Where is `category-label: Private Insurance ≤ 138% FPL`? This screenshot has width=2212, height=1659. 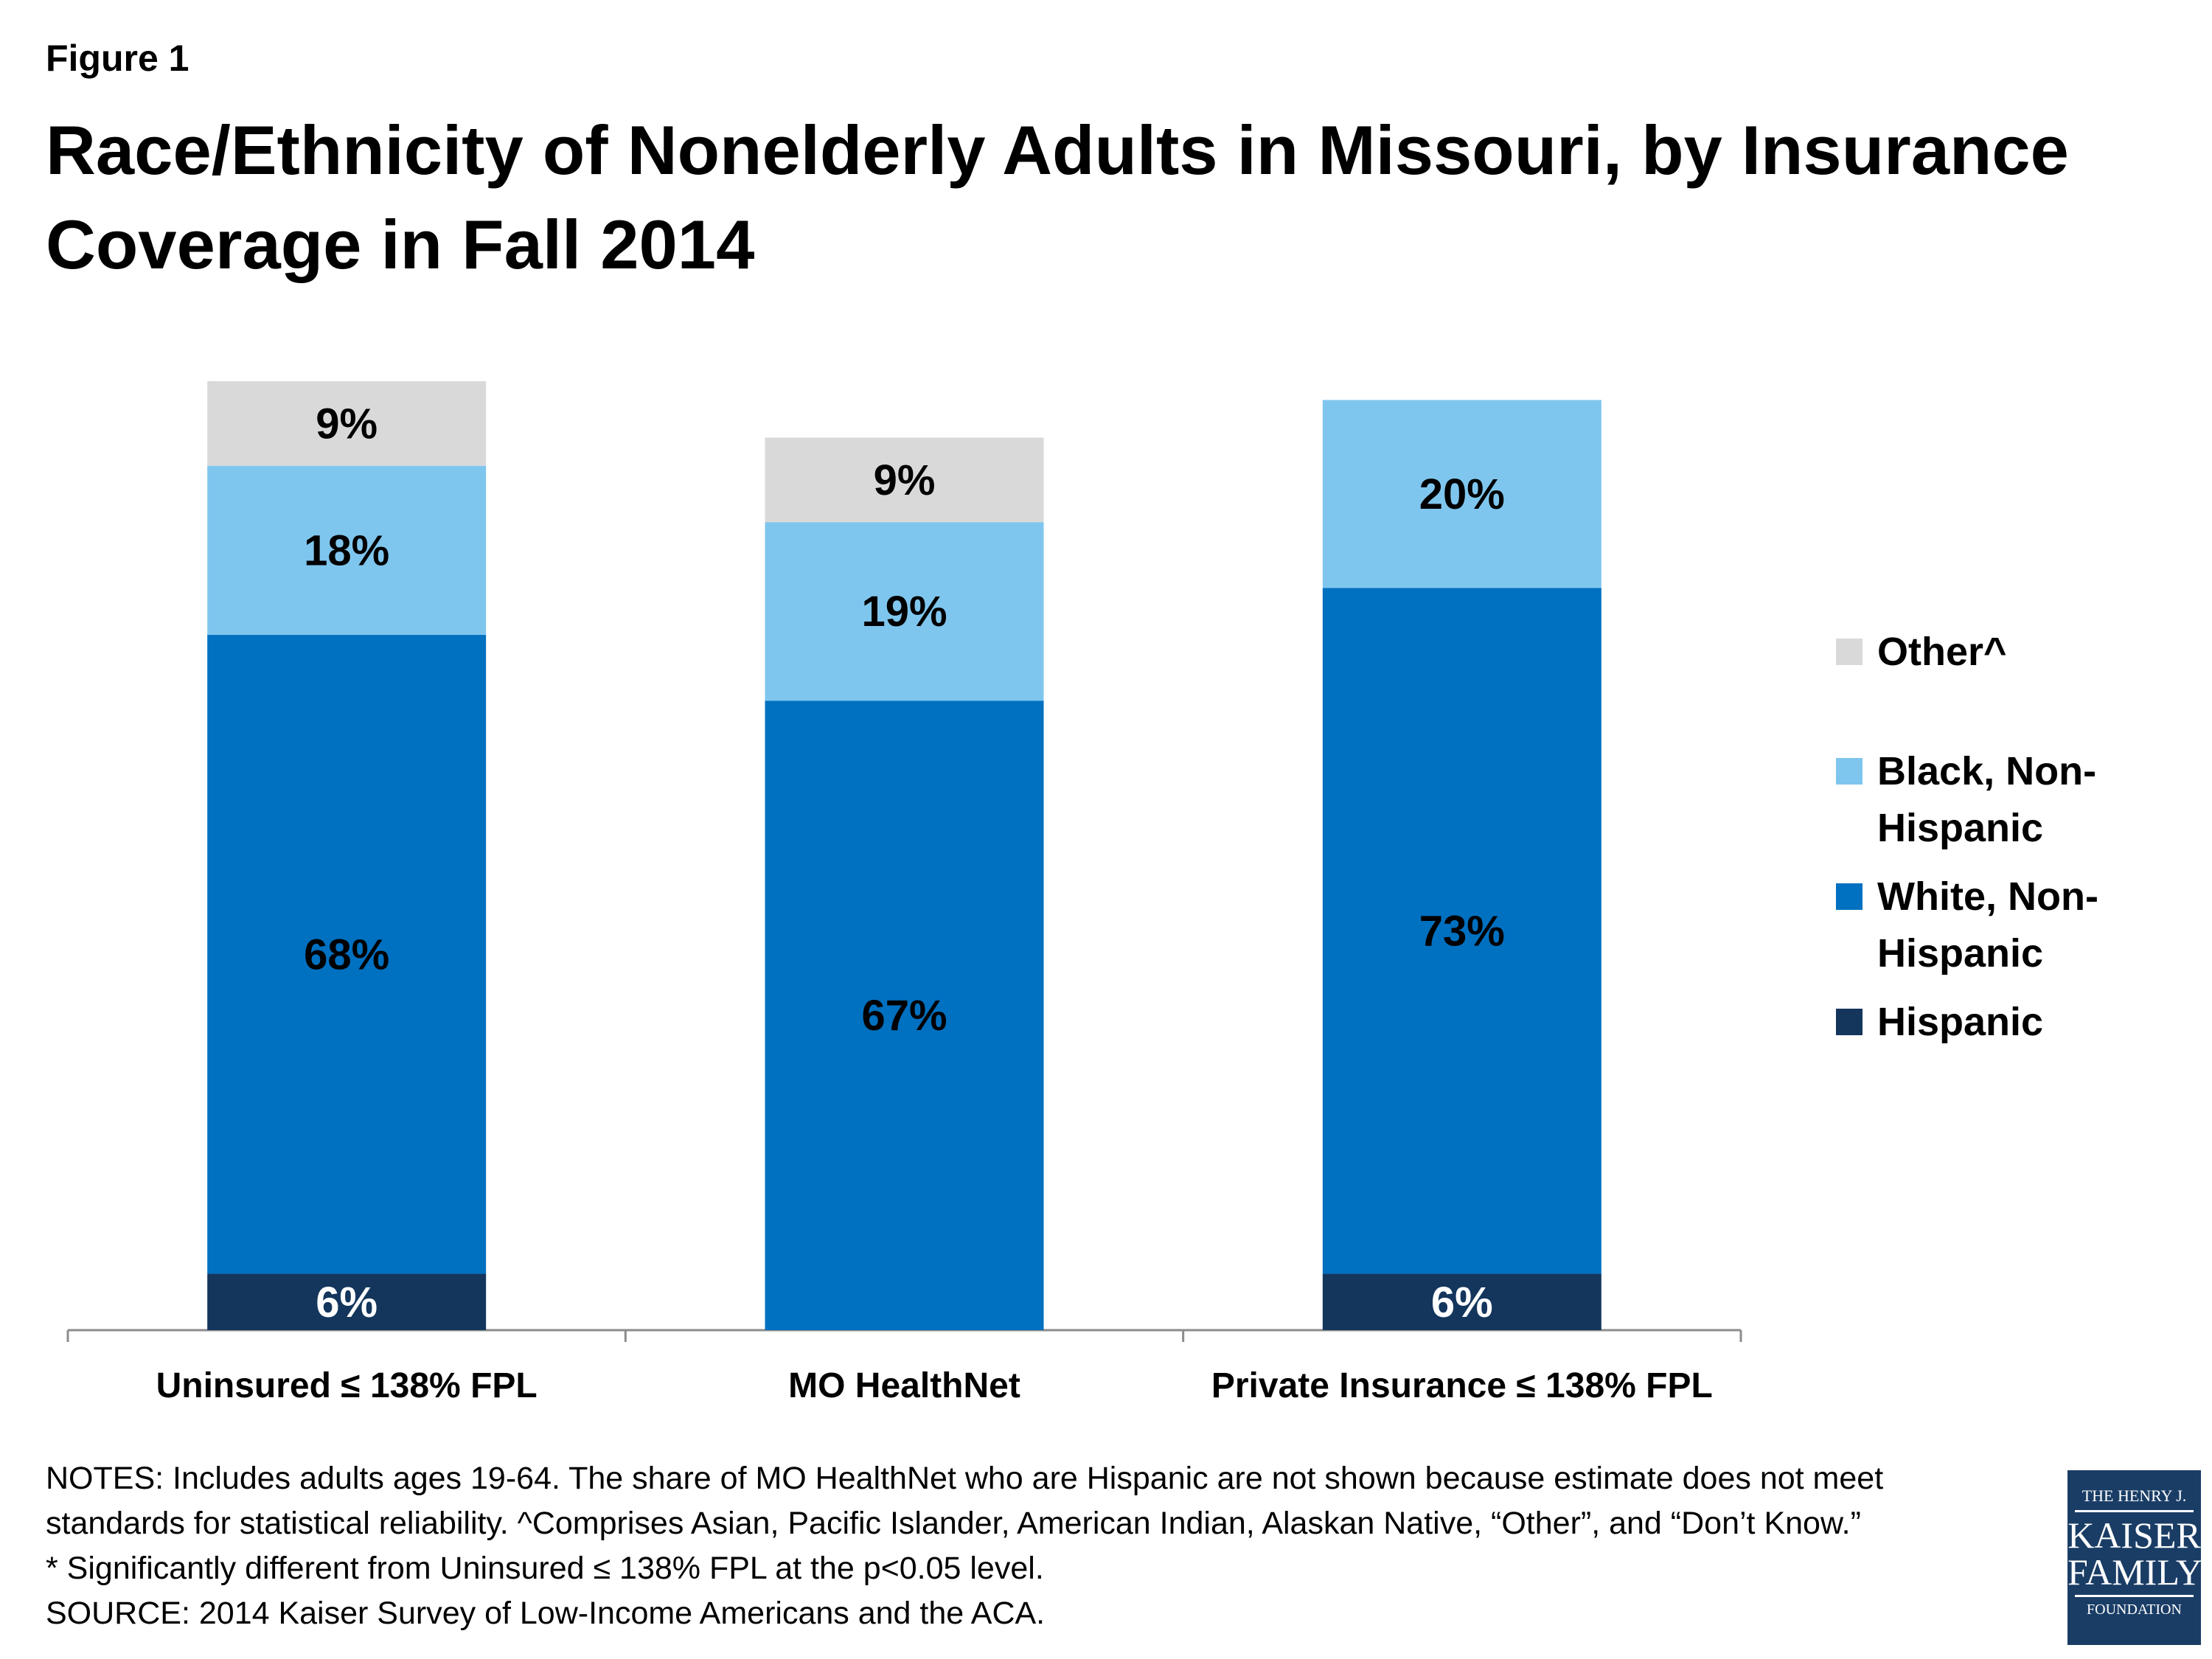 category-label: Private Insurance ≤ 138% FPL is located at coordinates (1462, 1385).